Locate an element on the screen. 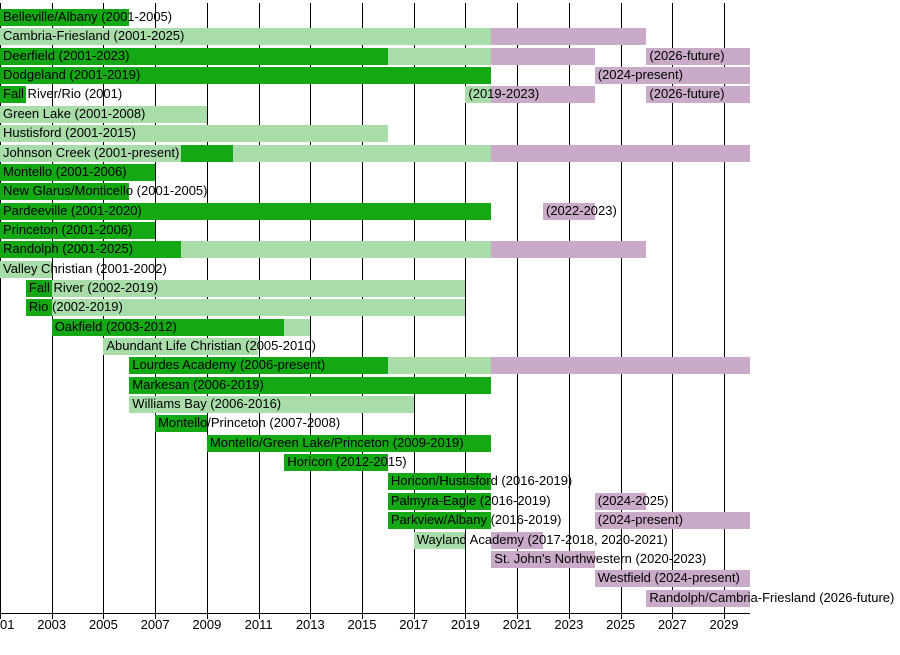 Image resolution: width=900 pixels, height=655 pixels. x-axis-tick-label: 2027 is located at coordinates (672, 624).